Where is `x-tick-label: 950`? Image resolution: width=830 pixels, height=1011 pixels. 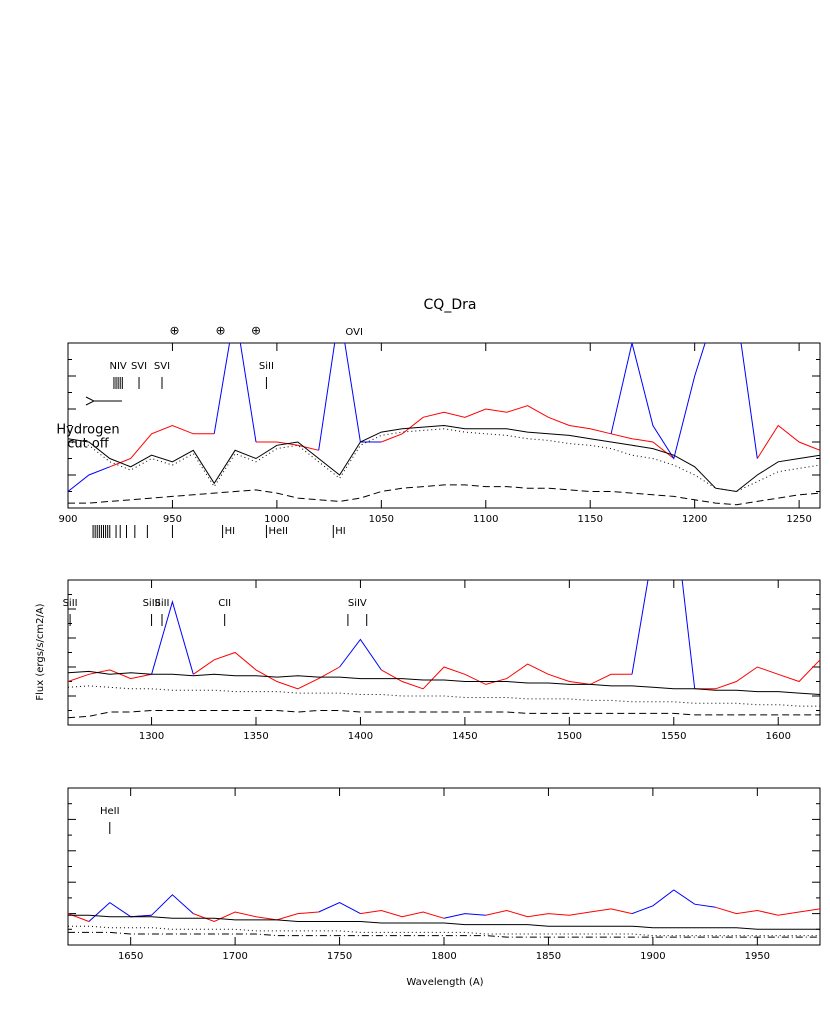 x-tick-label: 950 is located at coordinates (172, 519).